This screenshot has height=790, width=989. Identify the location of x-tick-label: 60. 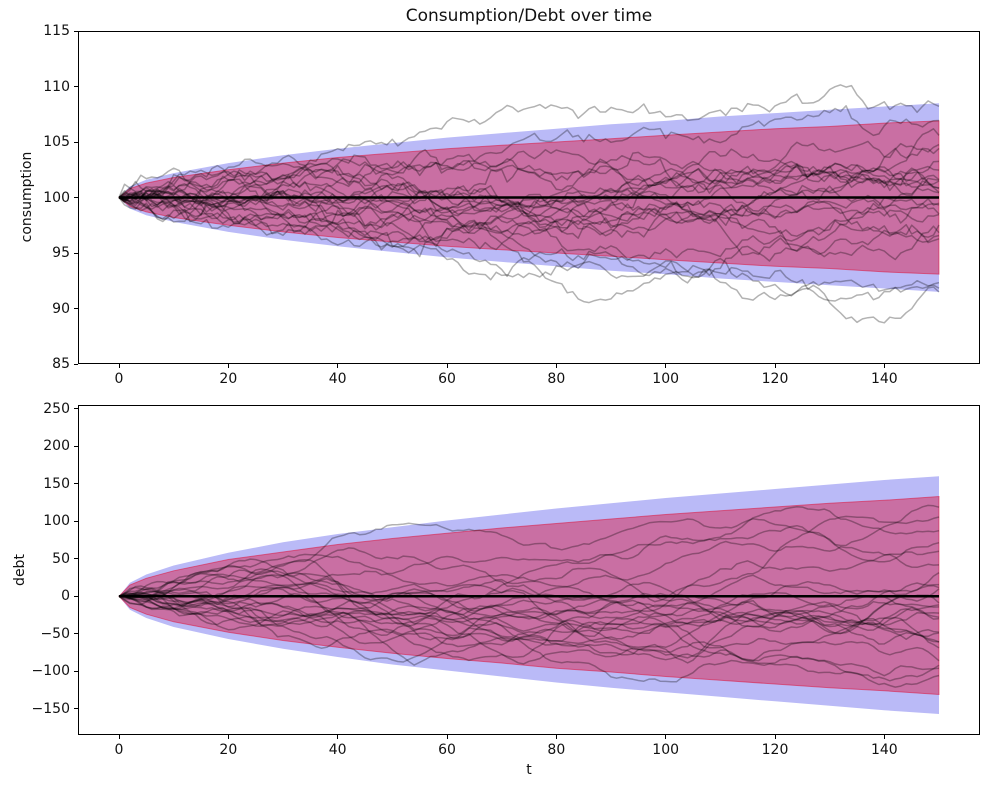
(447, 379).